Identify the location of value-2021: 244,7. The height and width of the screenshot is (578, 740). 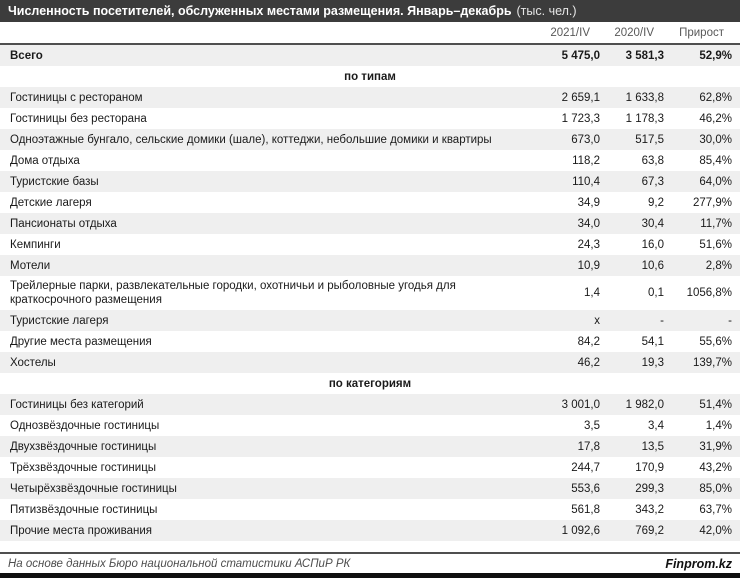
(585, 467).